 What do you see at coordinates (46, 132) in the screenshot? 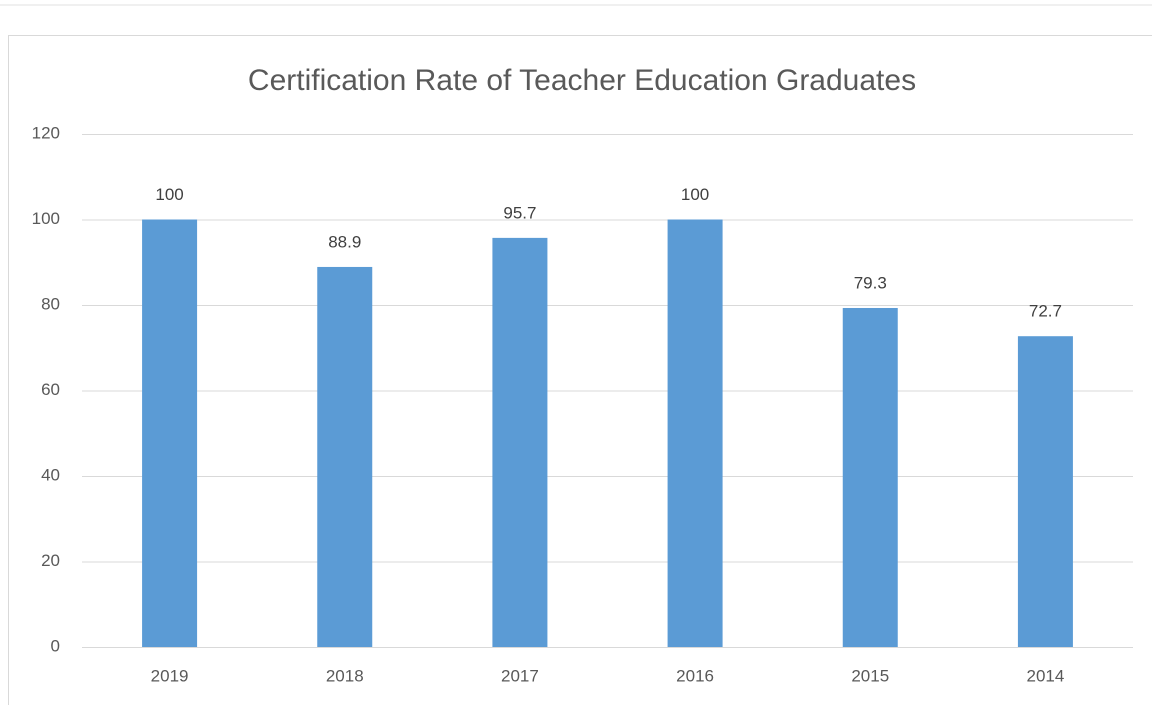
I see `y-tick-label: 120` at bounding box center [46, 132].